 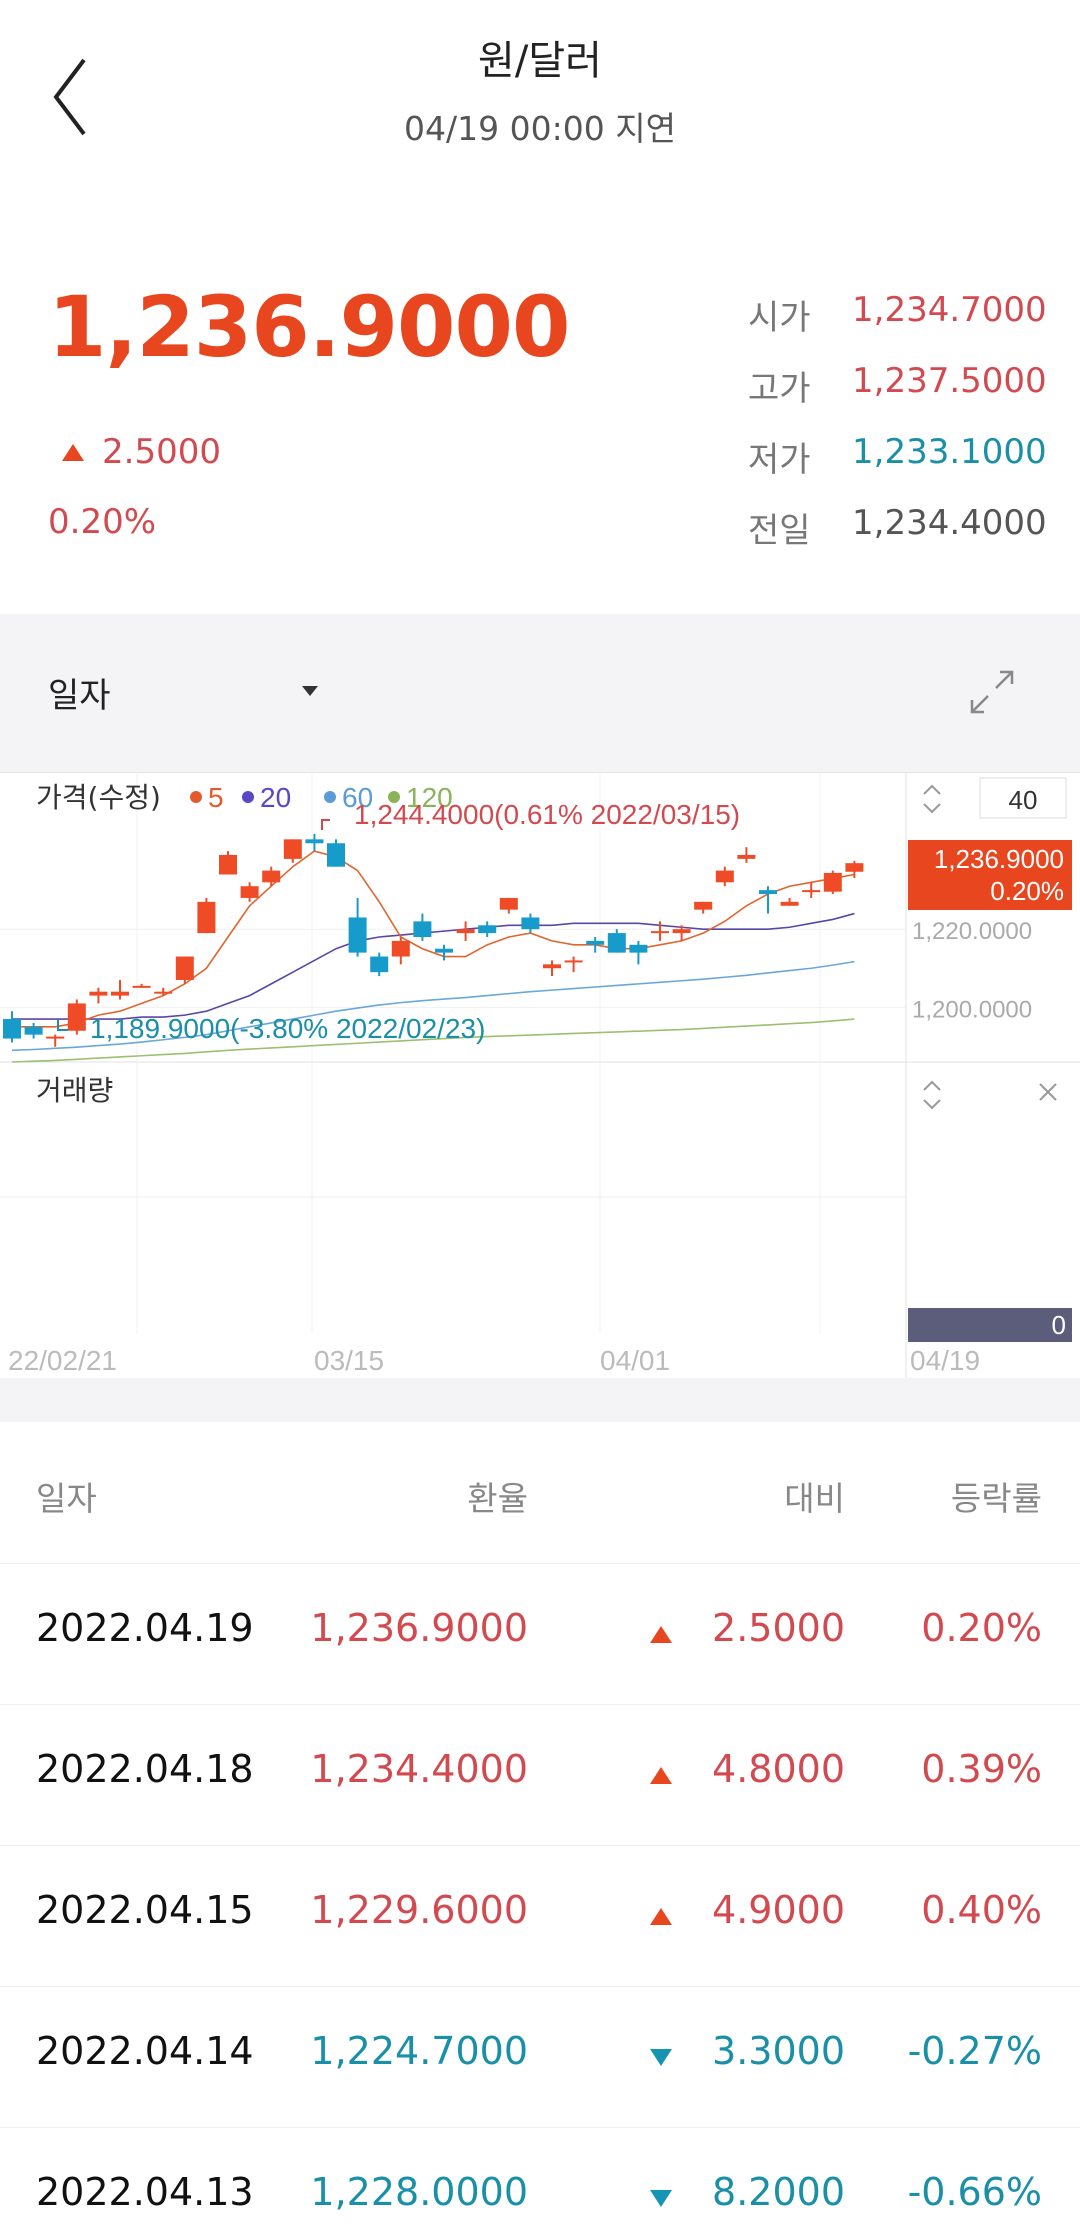 What do you see at coordinates (98, 797) in the screenshot?
I see `chart-title: 가격(수정)` at bounding box center [98, 797].